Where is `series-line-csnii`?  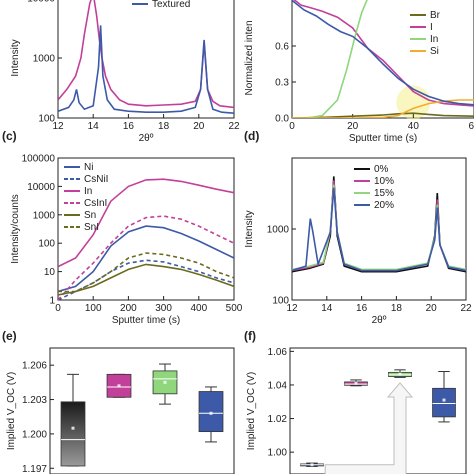 series-line-csnii is located at coordinates (146, 279).